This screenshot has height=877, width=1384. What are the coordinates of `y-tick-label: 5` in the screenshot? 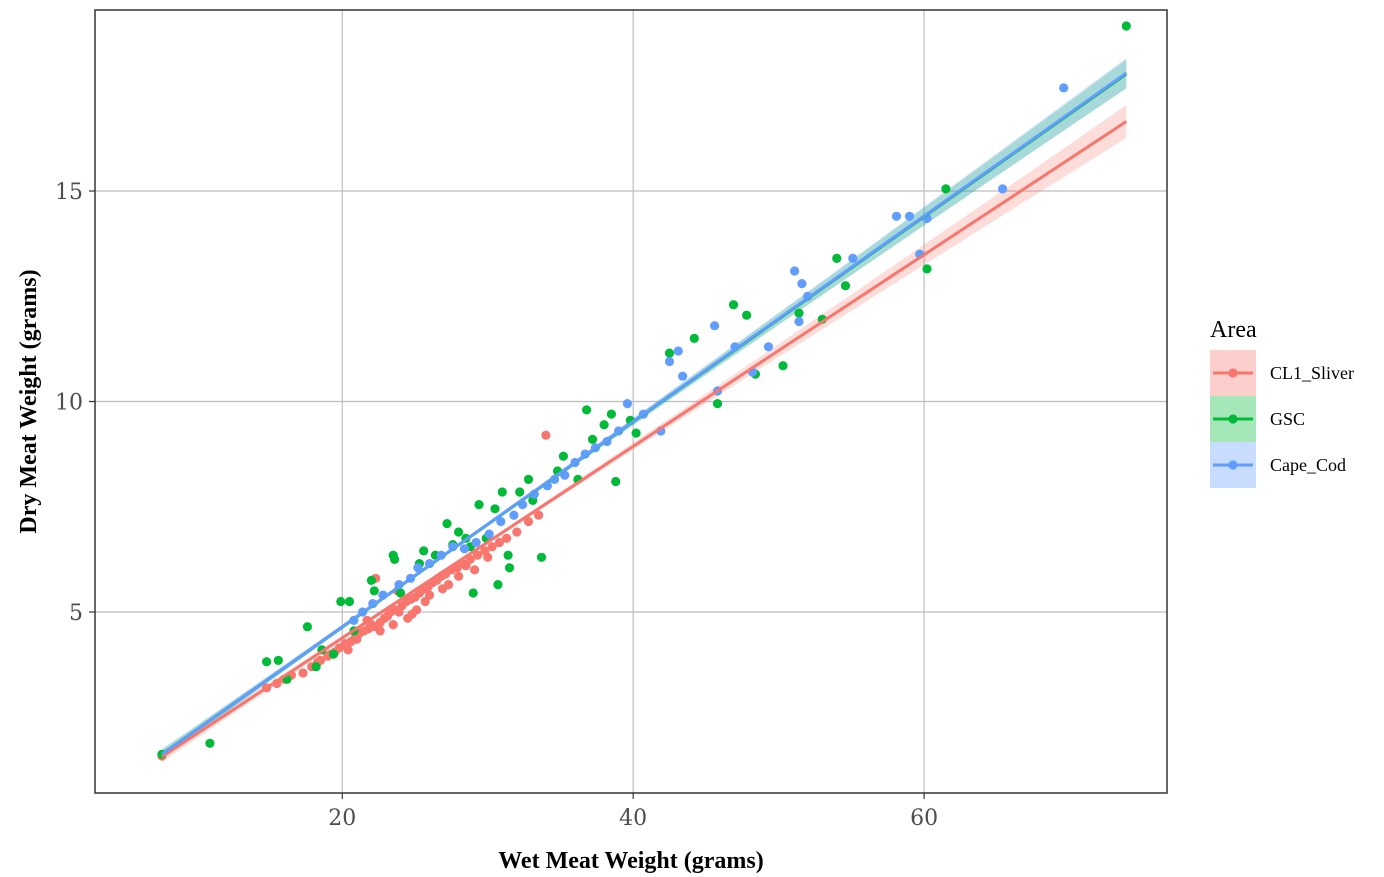 It's located at (76, 613).